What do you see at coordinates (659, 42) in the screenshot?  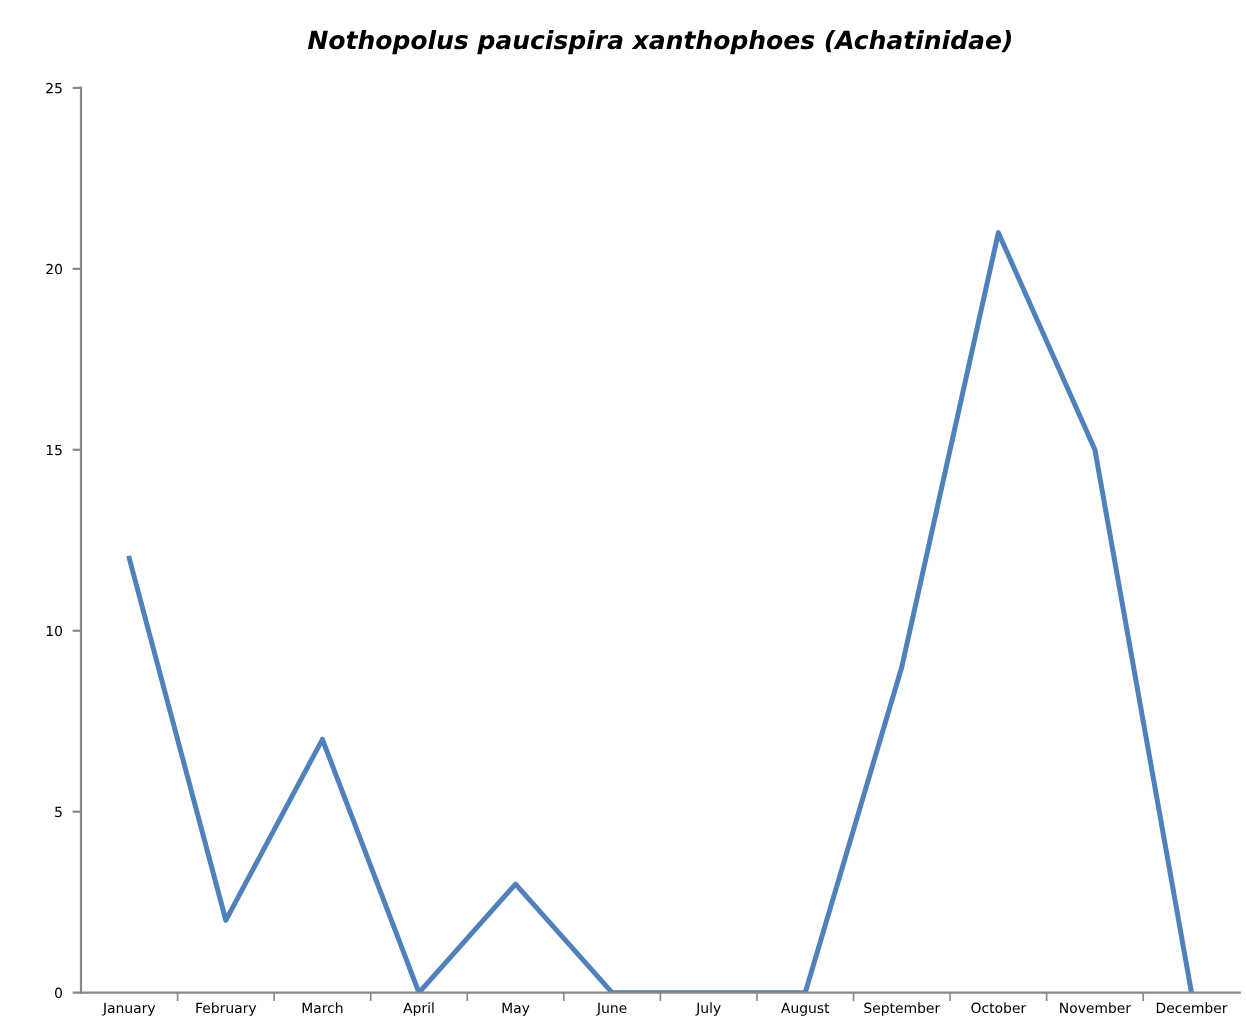 I see `chart-title: Nothopolus paucispira xanthophoes (Achatinidae)` at bounding box center [659, 42].